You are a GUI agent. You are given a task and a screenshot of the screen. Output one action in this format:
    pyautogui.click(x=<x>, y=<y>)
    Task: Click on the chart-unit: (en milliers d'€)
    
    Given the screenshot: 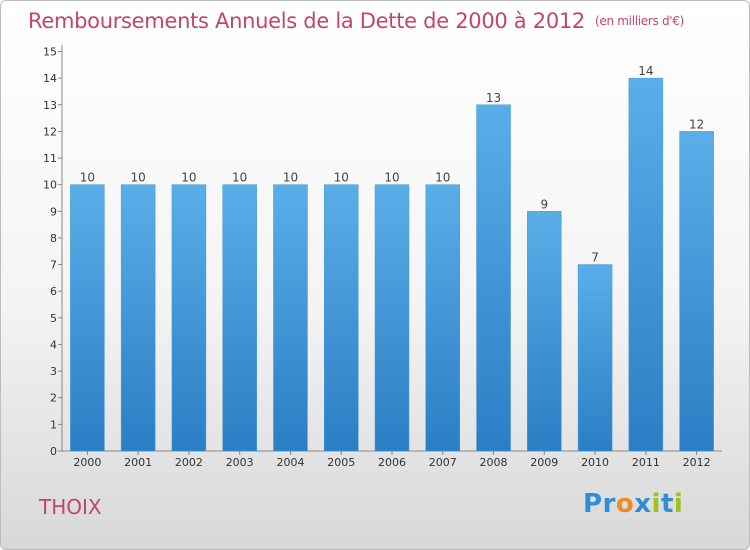 What is the action you would take?
    pyautogui.click(x=640, y=21)
    